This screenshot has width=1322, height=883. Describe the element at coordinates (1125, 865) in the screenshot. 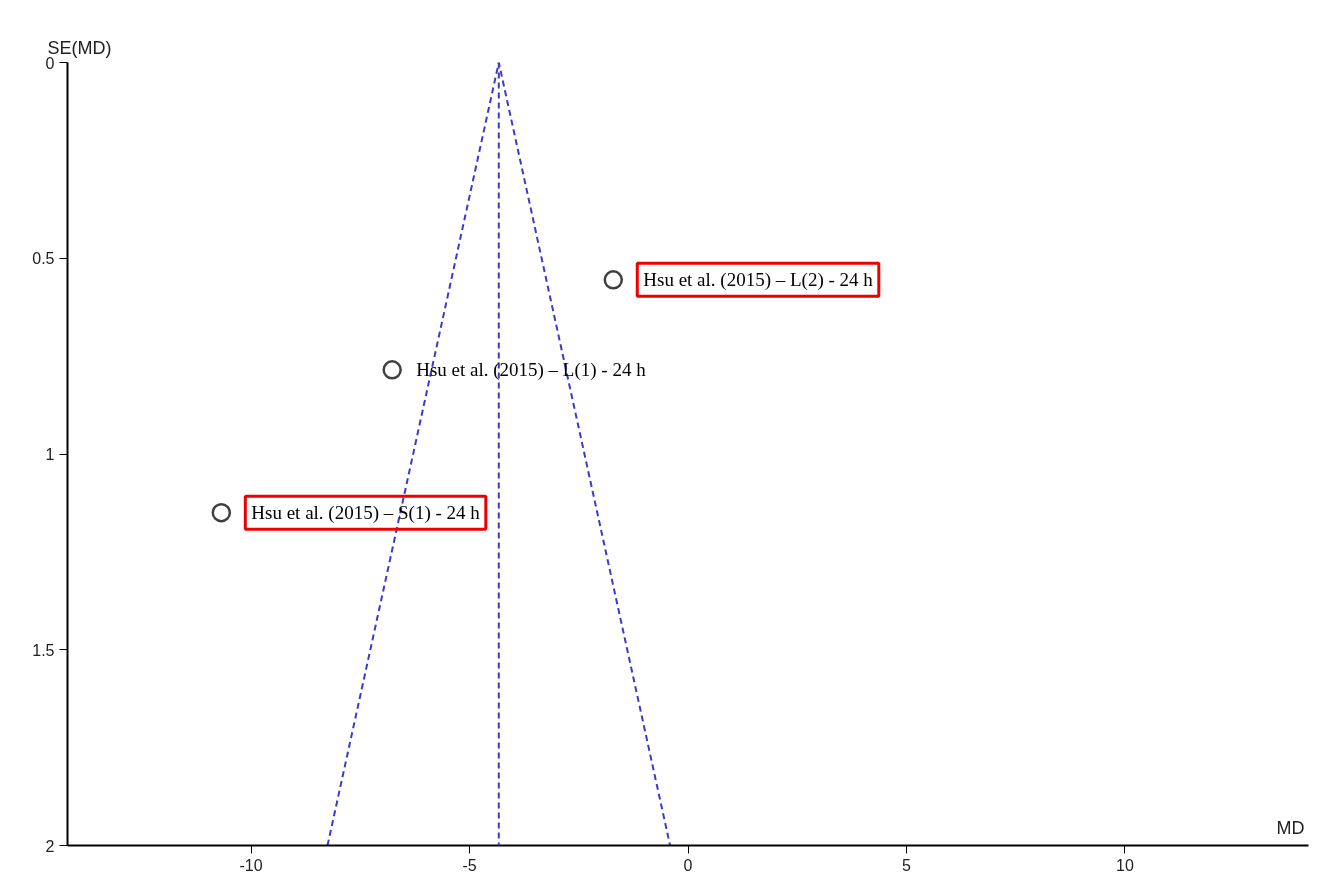

I see `x-tick-label: 10` at that location.